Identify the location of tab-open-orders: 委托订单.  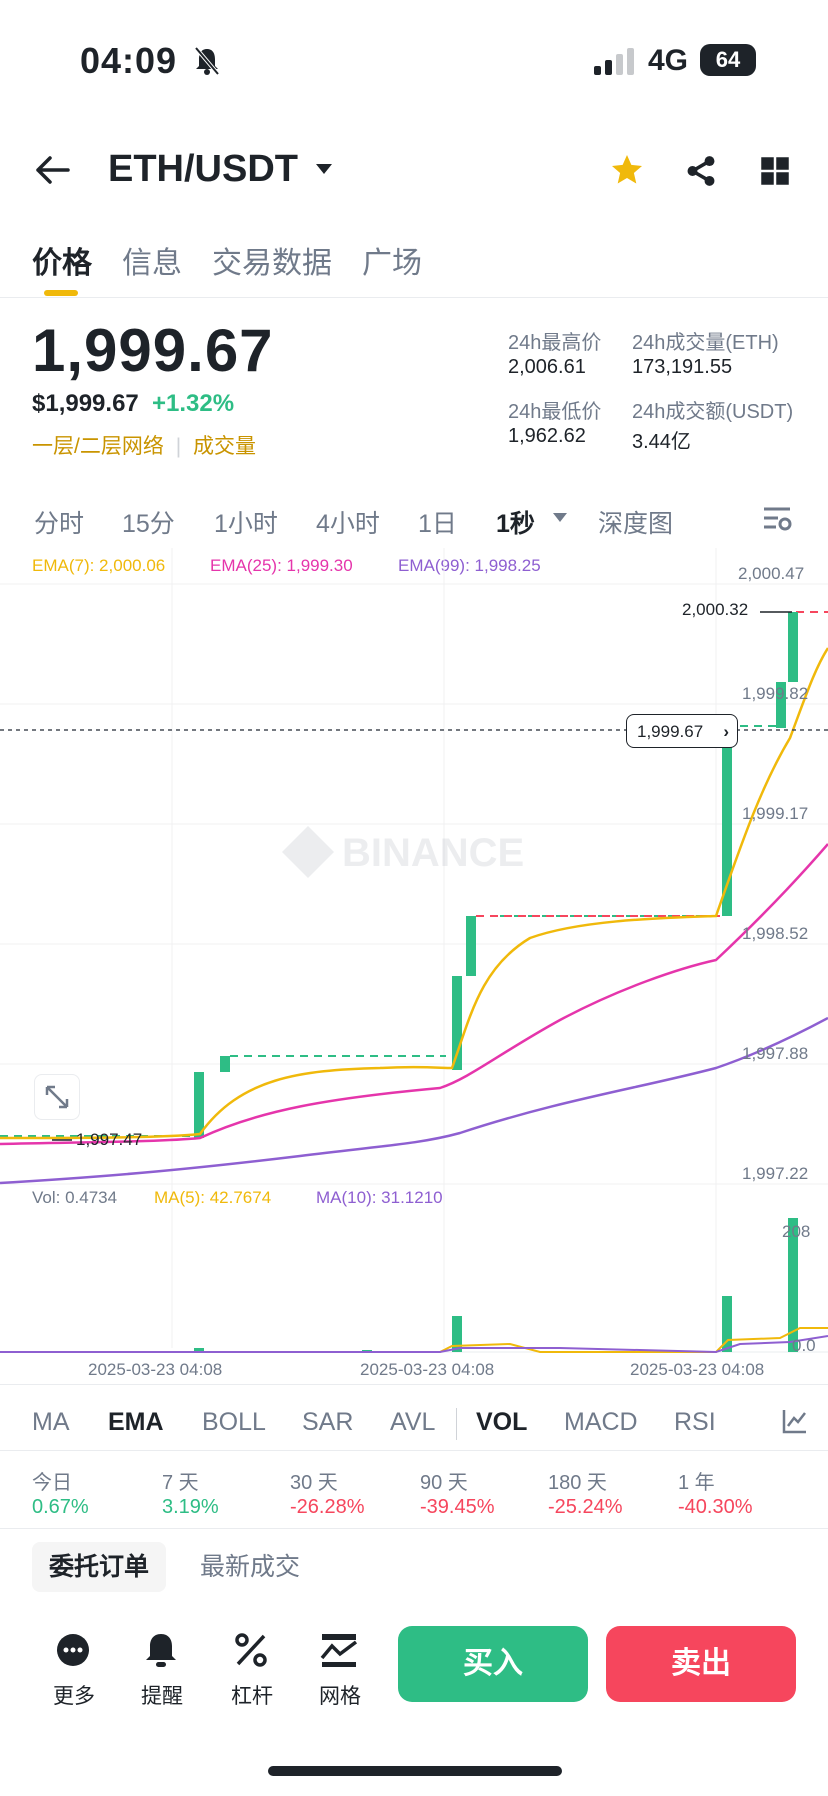
(99, 1567).